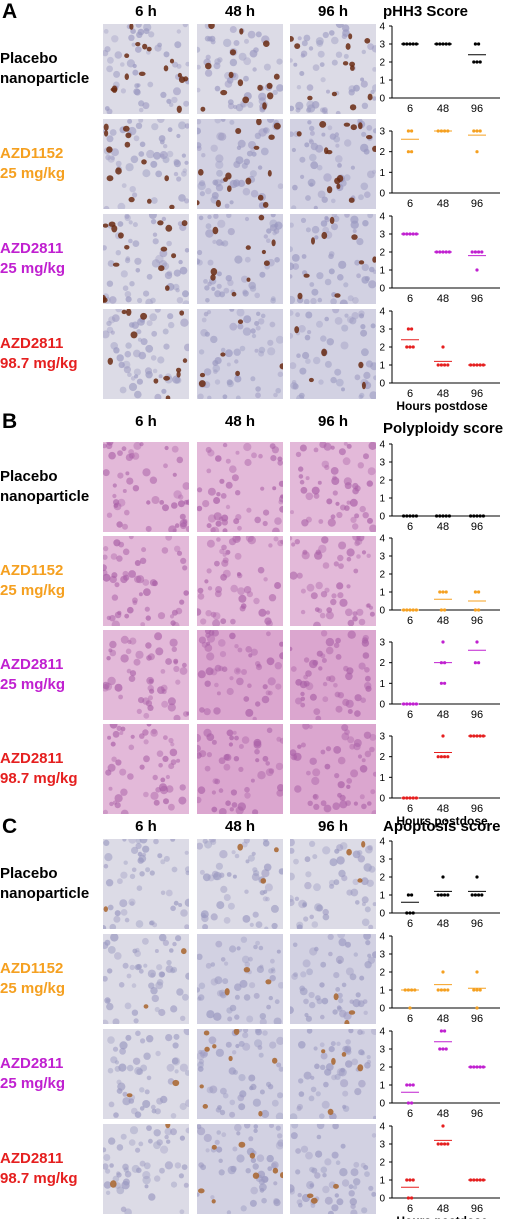  Describe the element at coordinates (382, 973) in the screenshot. I see `y-tick-label: 2` at that location.